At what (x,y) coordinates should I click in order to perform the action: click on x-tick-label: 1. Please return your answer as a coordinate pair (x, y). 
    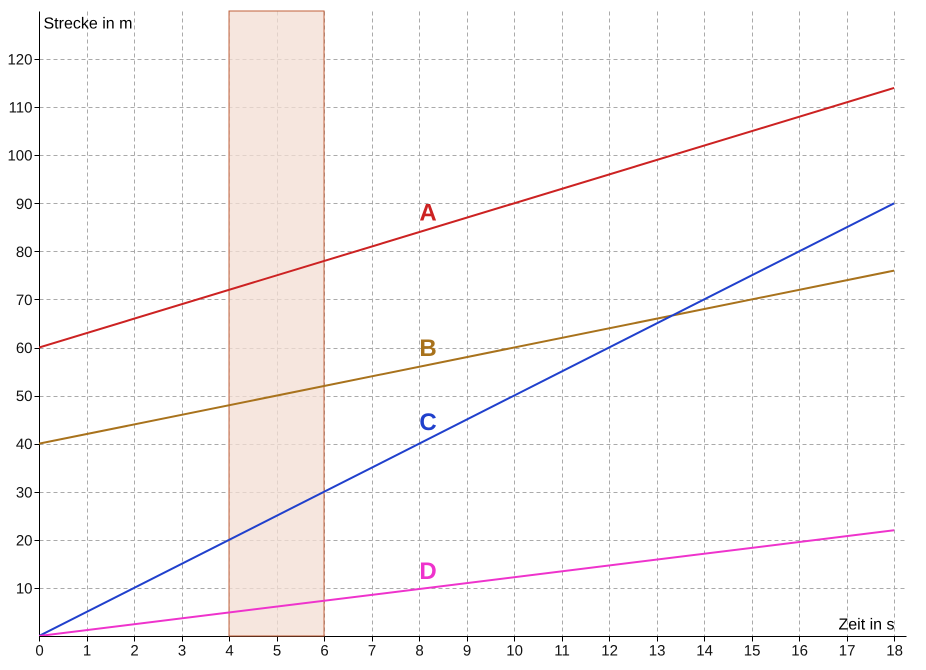
    Looking at the image, I should click on (87, 651).